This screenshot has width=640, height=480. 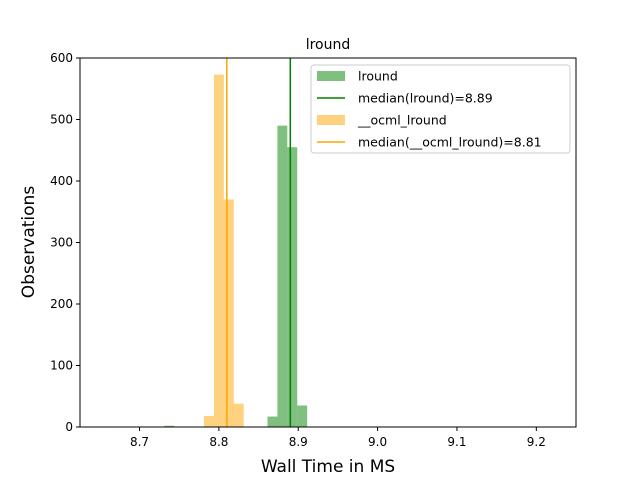 I want to click on y-tick-label: 300, so click(x=61, y=243).